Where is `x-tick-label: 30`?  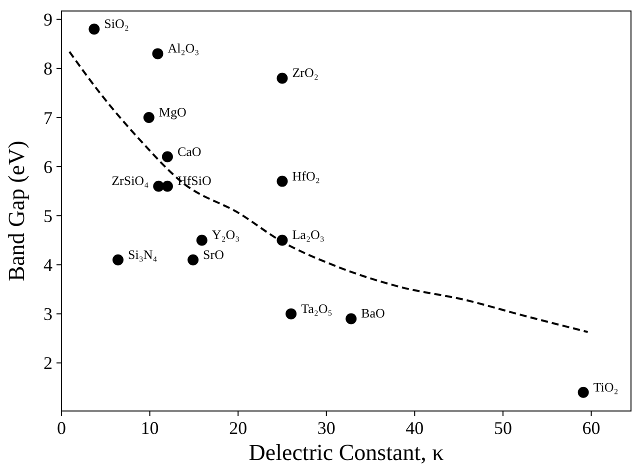
x-tick-label: 30 is located at coordinates (326, 428).